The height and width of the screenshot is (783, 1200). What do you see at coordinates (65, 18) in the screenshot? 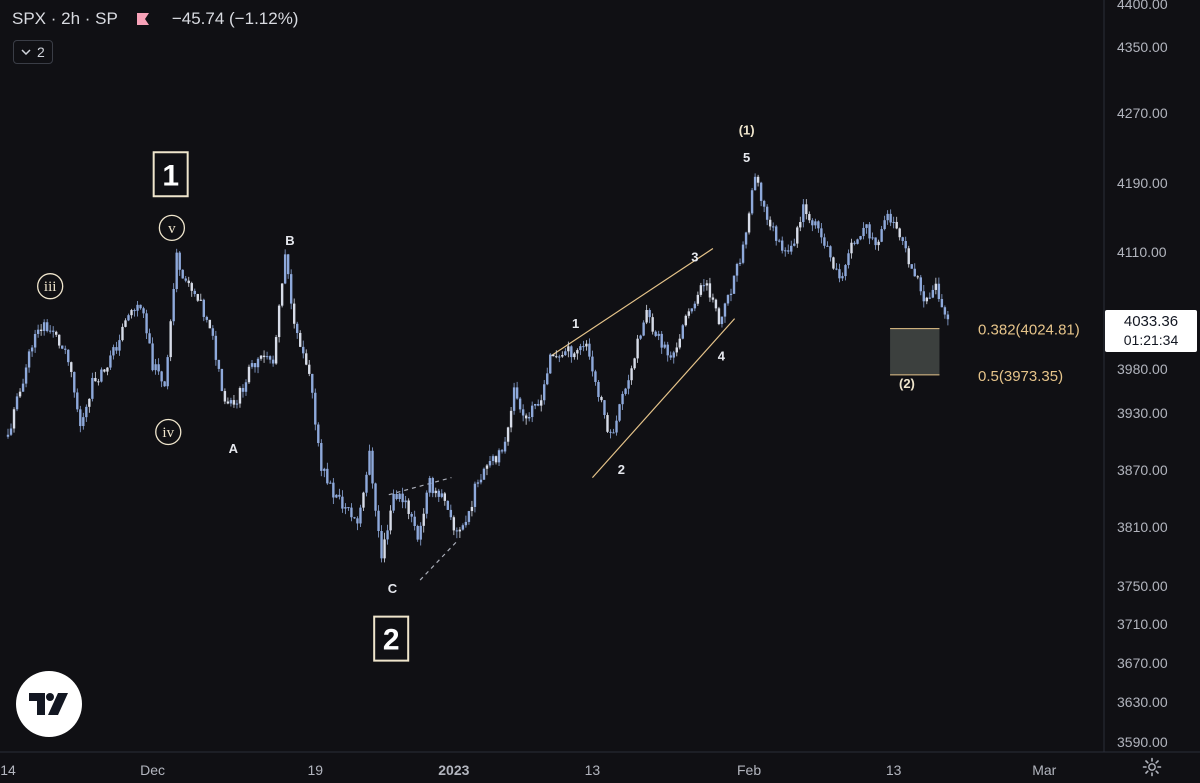
I see `symbol-title: SPX · 2h · SP` at bounding box center [65, 18].